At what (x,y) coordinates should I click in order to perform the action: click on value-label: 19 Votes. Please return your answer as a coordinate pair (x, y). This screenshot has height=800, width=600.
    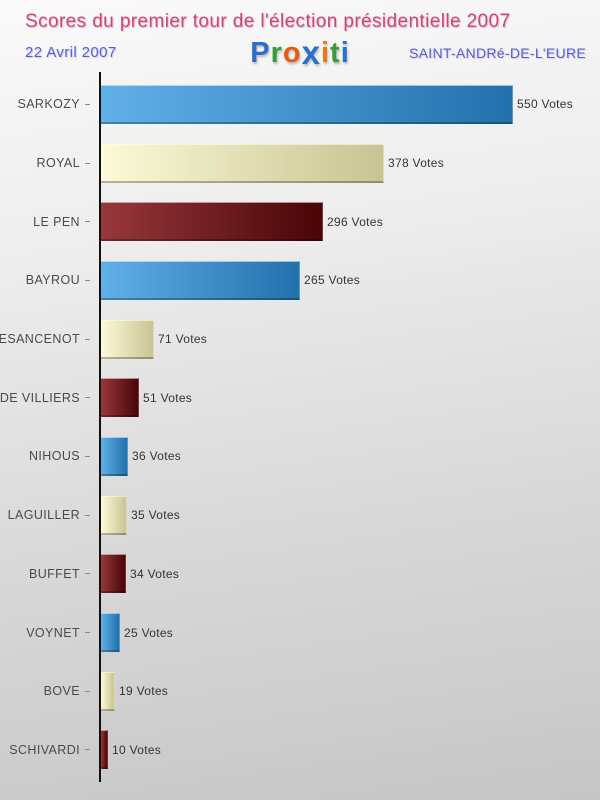
    Looking at the image, I should click on (144, 691).